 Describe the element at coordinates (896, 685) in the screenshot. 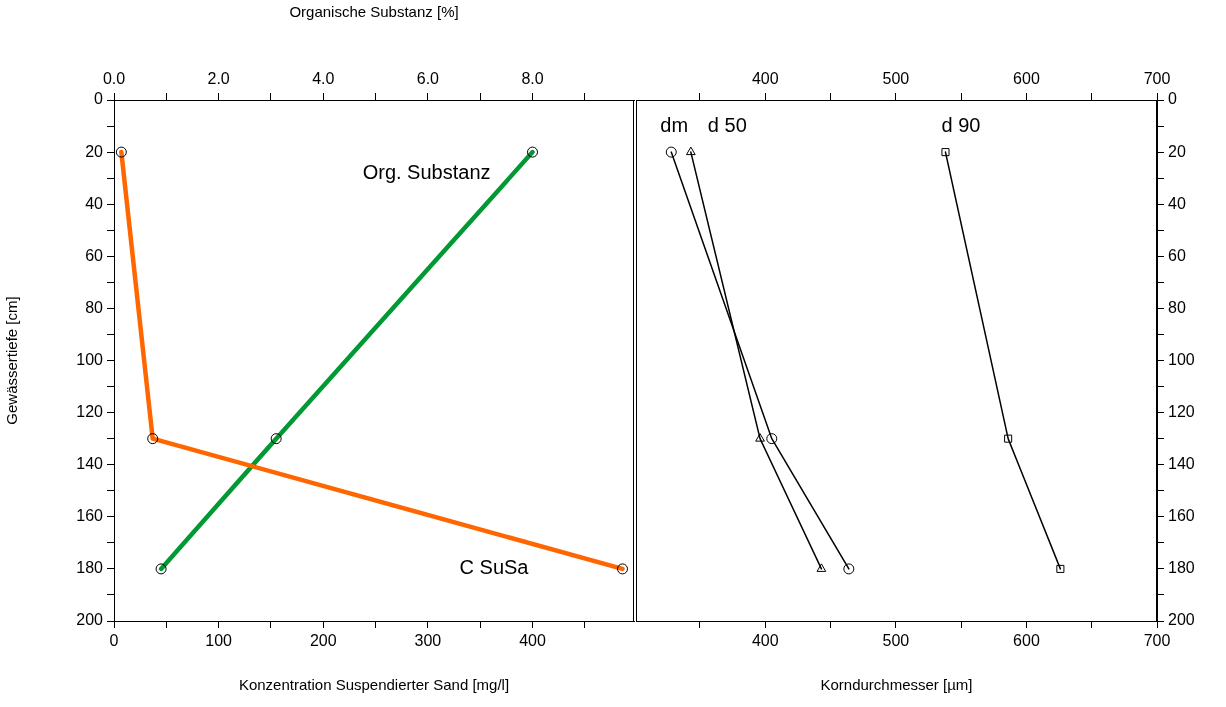

I see `x-axis-title: Korndurchmesser [µm]` at that location.